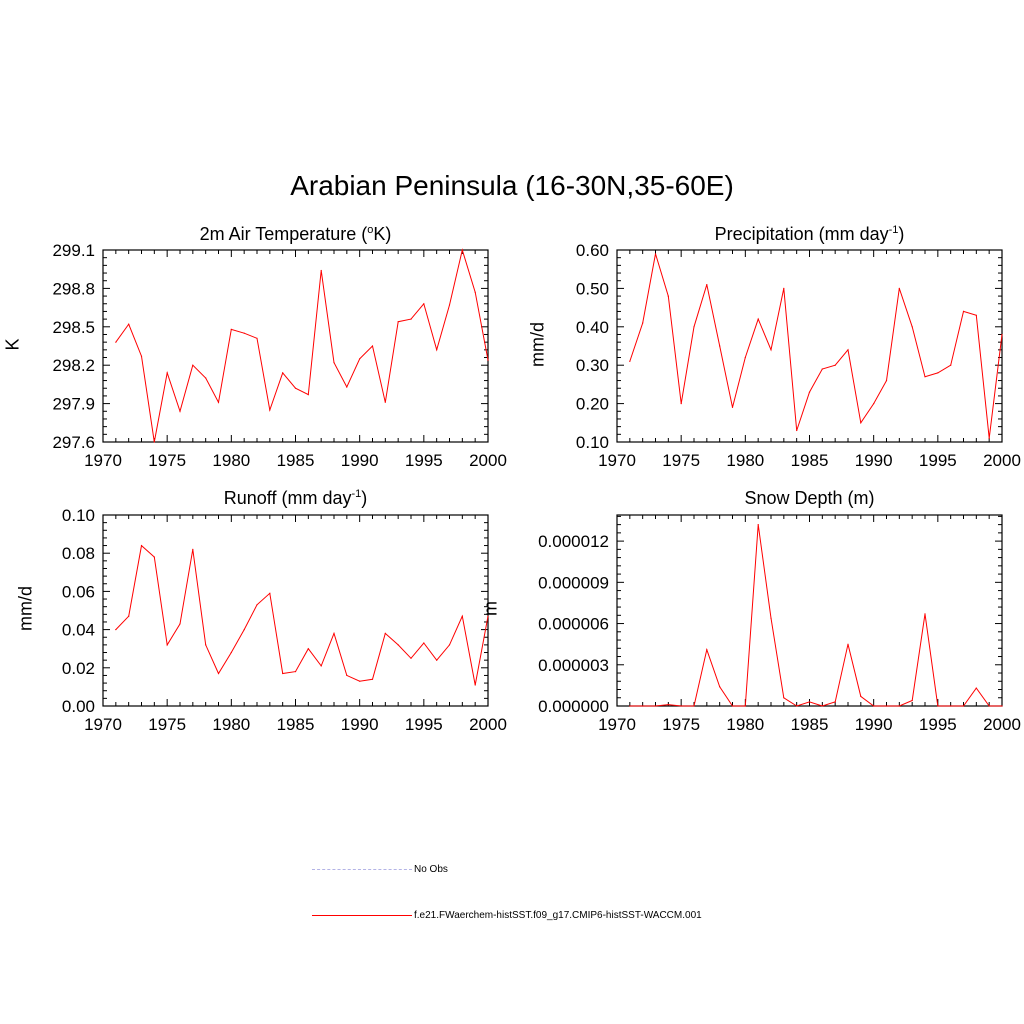 The width and height of the screenshot is (1024, 1024). I want to click on x-tick-label-air-temperature: 1970, so click(103, 460).